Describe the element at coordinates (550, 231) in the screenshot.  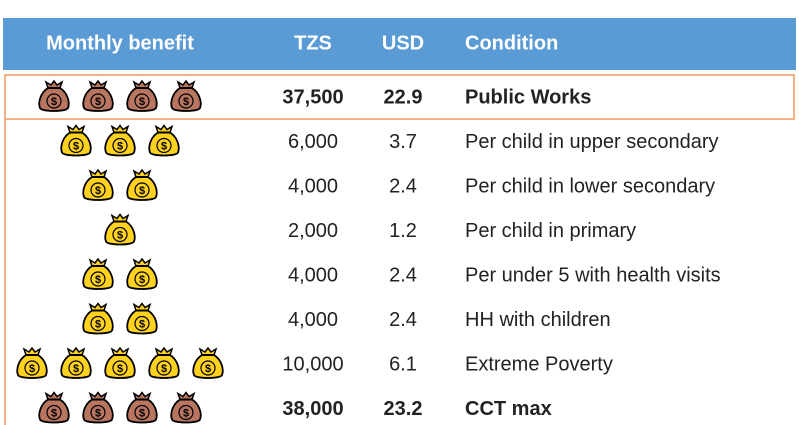
I see `condition-cell: Per child in primary` at that location.